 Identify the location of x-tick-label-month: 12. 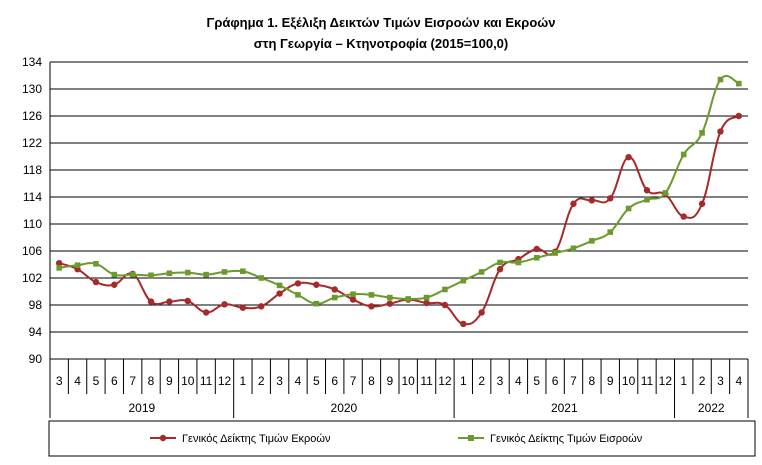
(225, 381).